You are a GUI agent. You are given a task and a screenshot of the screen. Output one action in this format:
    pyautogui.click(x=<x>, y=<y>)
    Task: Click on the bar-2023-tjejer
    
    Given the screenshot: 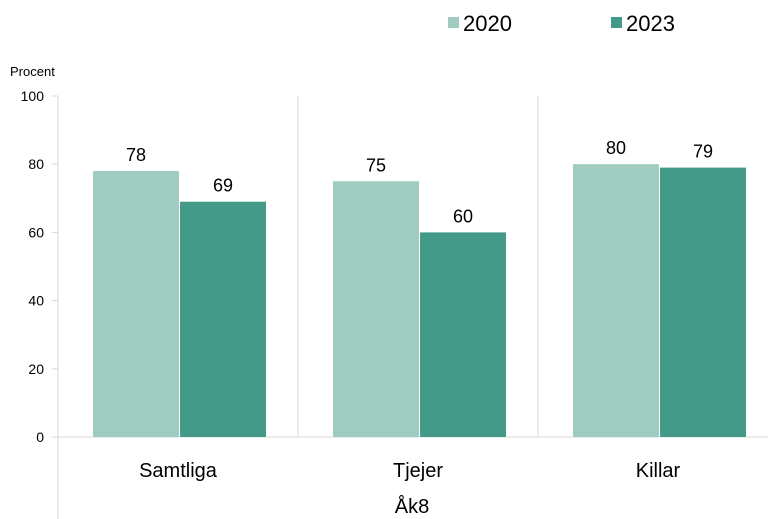 What is the action you would take?
    pyautogui.click(x=463, y=334)
    